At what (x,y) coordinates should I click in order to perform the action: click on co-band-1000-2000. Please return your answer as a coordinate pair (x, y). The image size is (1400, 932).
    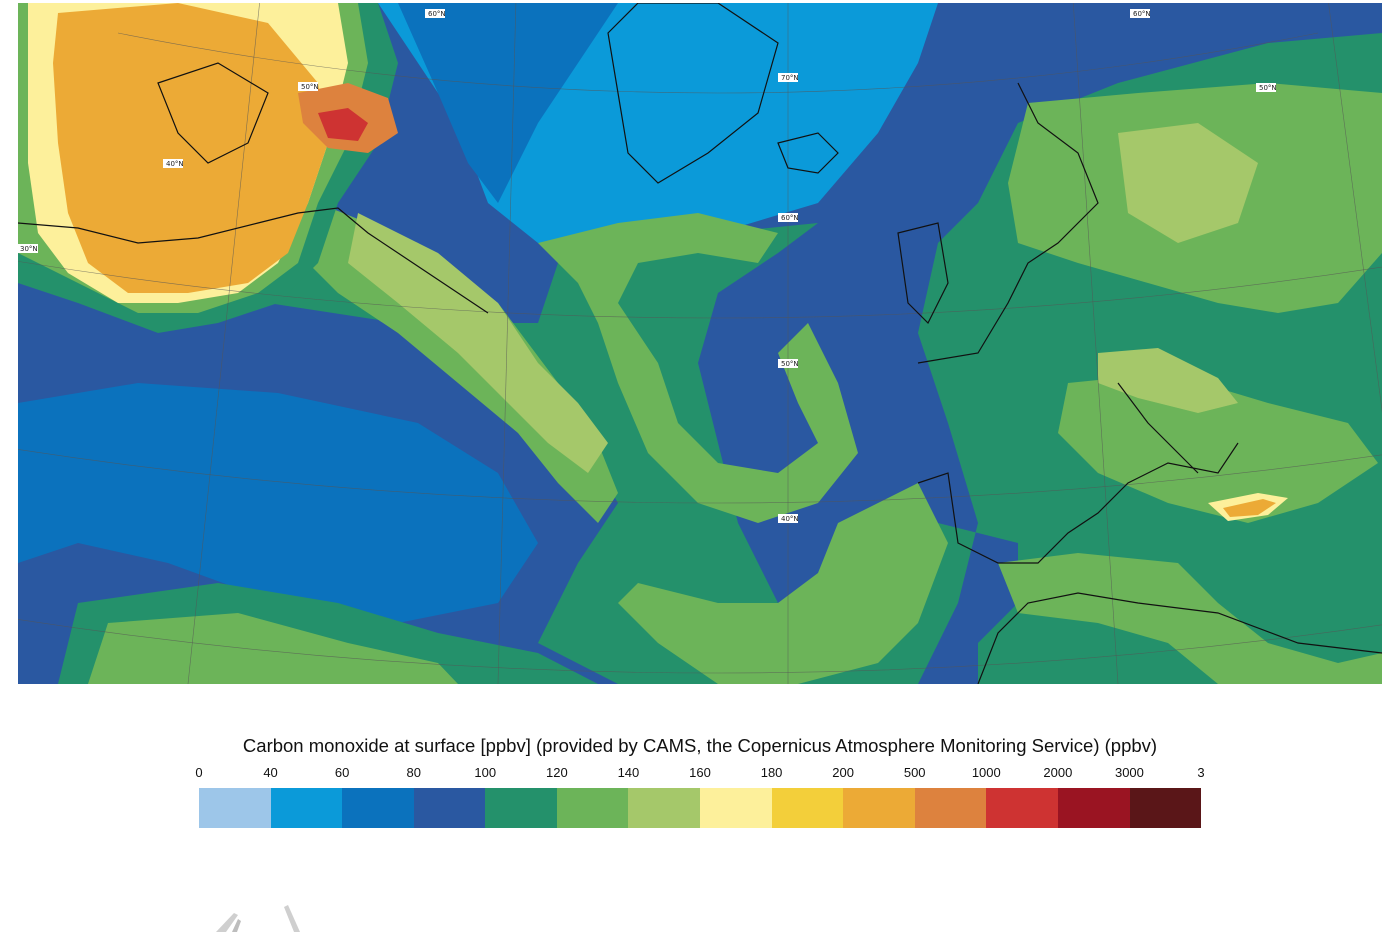
    Looking at the image, I should click on (343, 124).